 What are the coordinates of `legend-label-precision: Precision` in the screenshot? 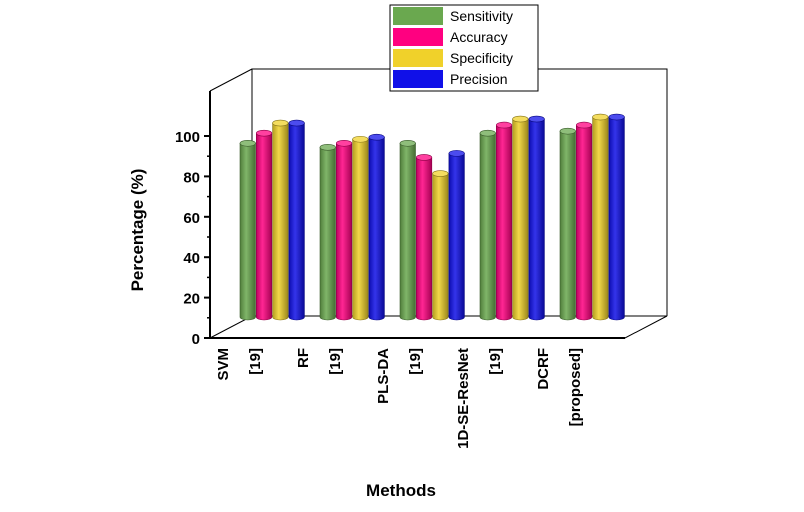 It's located at (479, 79).